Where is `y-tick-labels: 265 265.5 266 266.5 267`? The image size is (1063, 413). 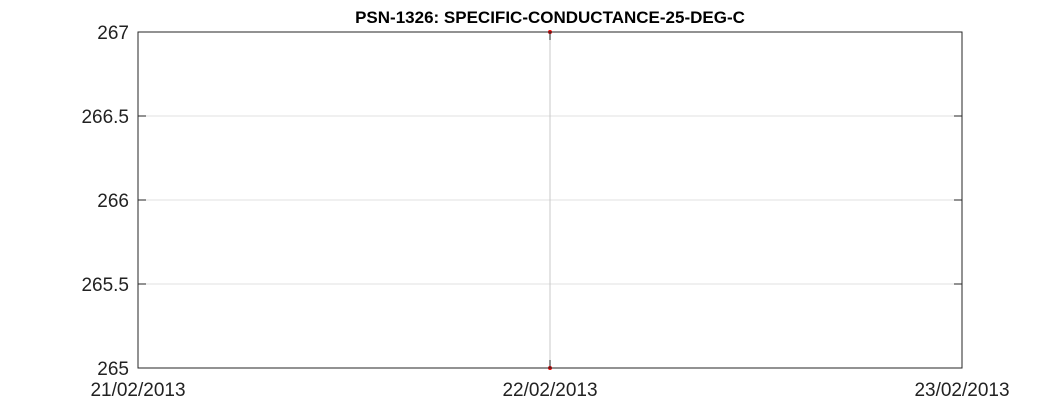 y-tick-labels: 265 265.5 266 266.5 267 is located at coordinates (105, 201).